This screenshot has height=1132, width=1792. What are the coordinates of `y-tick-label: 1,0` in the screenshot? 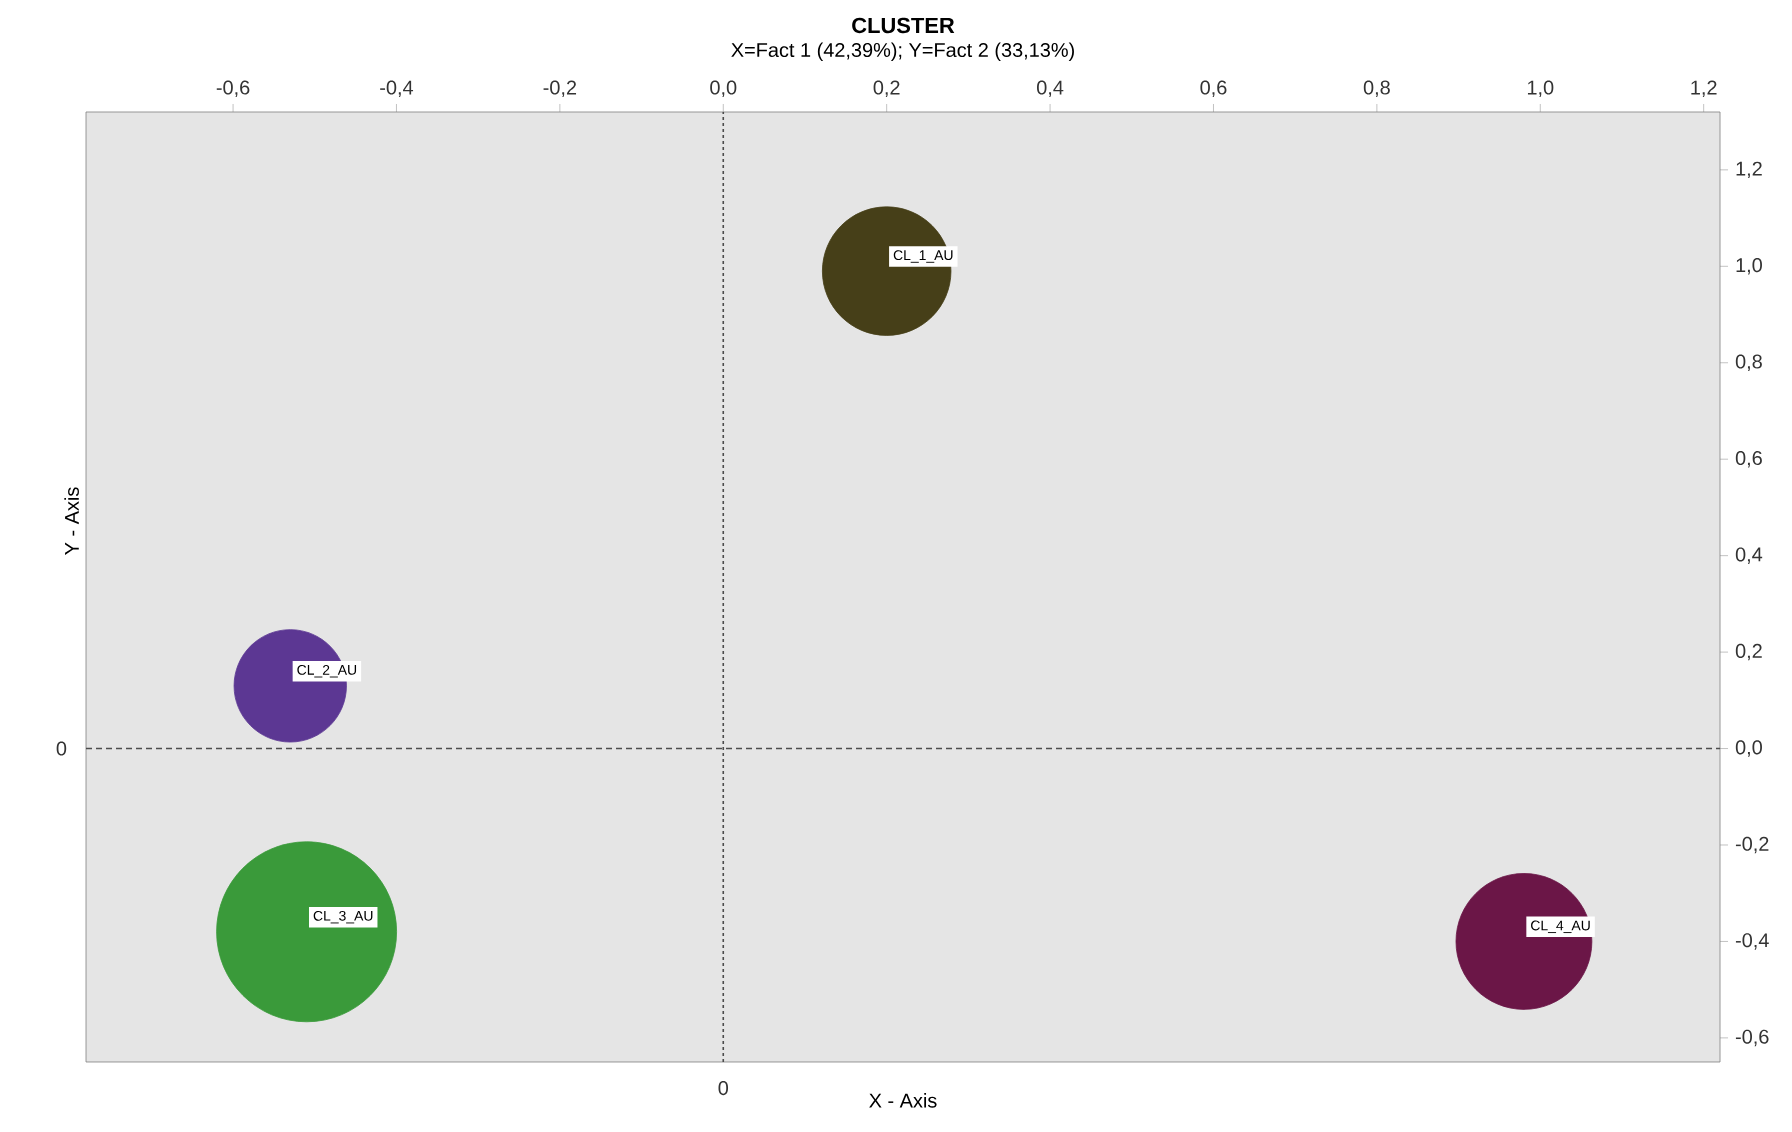 It's located at (1749, 266).